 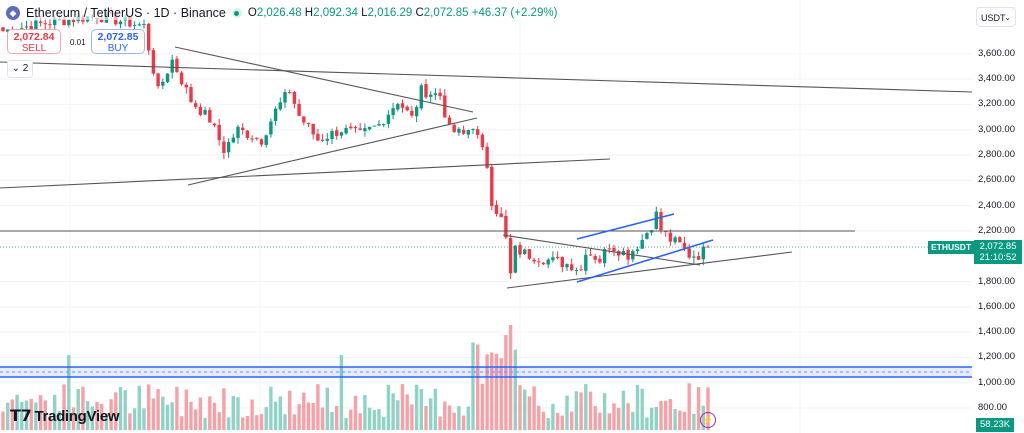 I want to click on symbol-title: Ethereum / TetherUS · 1D · Binance, so click(x=126, y=13).